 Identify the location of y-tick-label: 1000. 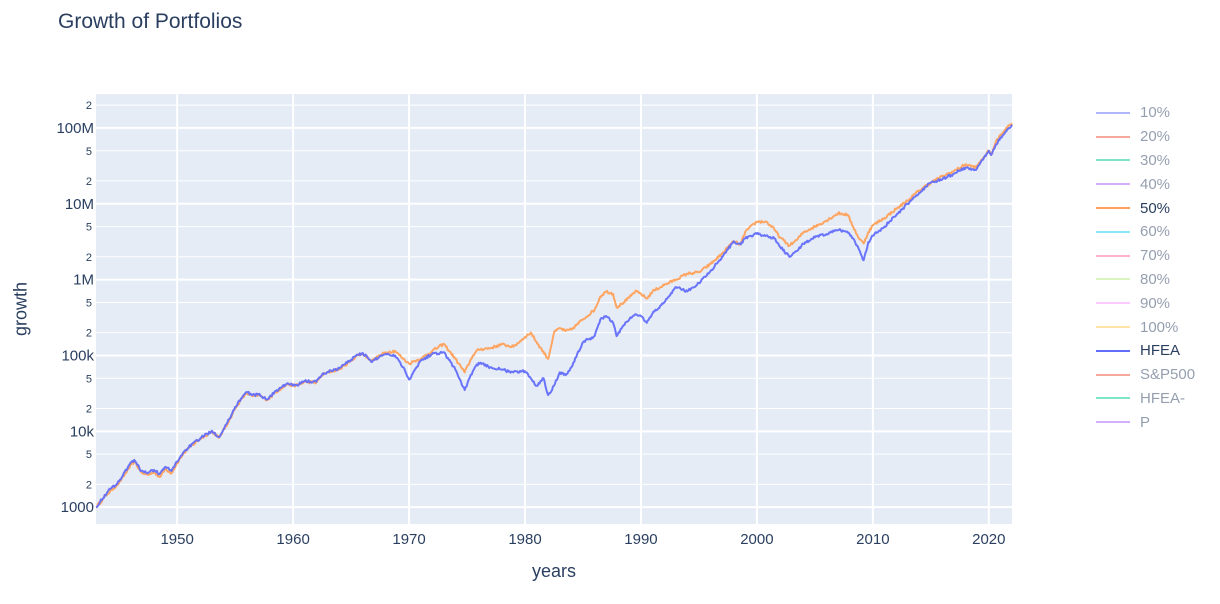
(77, 507).